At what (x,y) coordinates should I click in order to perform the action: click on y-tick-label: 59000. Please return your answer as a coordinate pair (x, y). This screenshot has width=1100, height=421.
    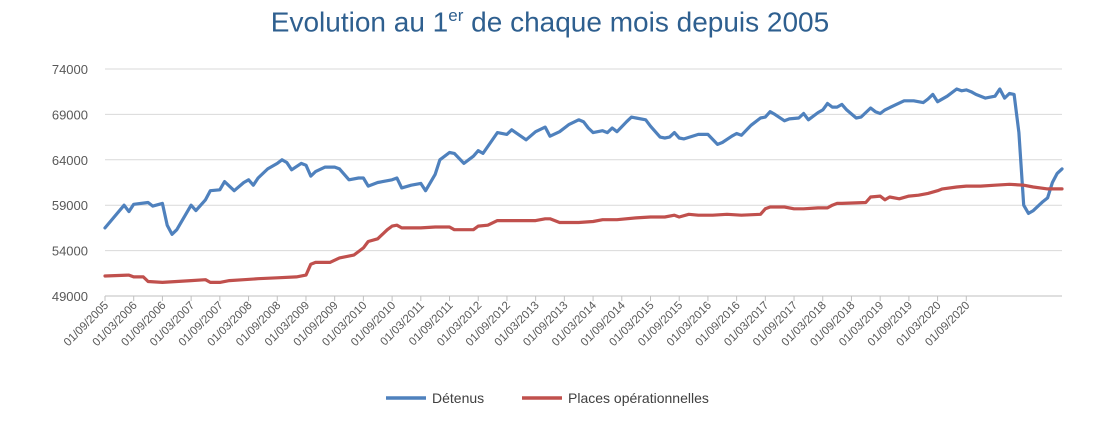
    Looking at the image, I should click on (70, 205).